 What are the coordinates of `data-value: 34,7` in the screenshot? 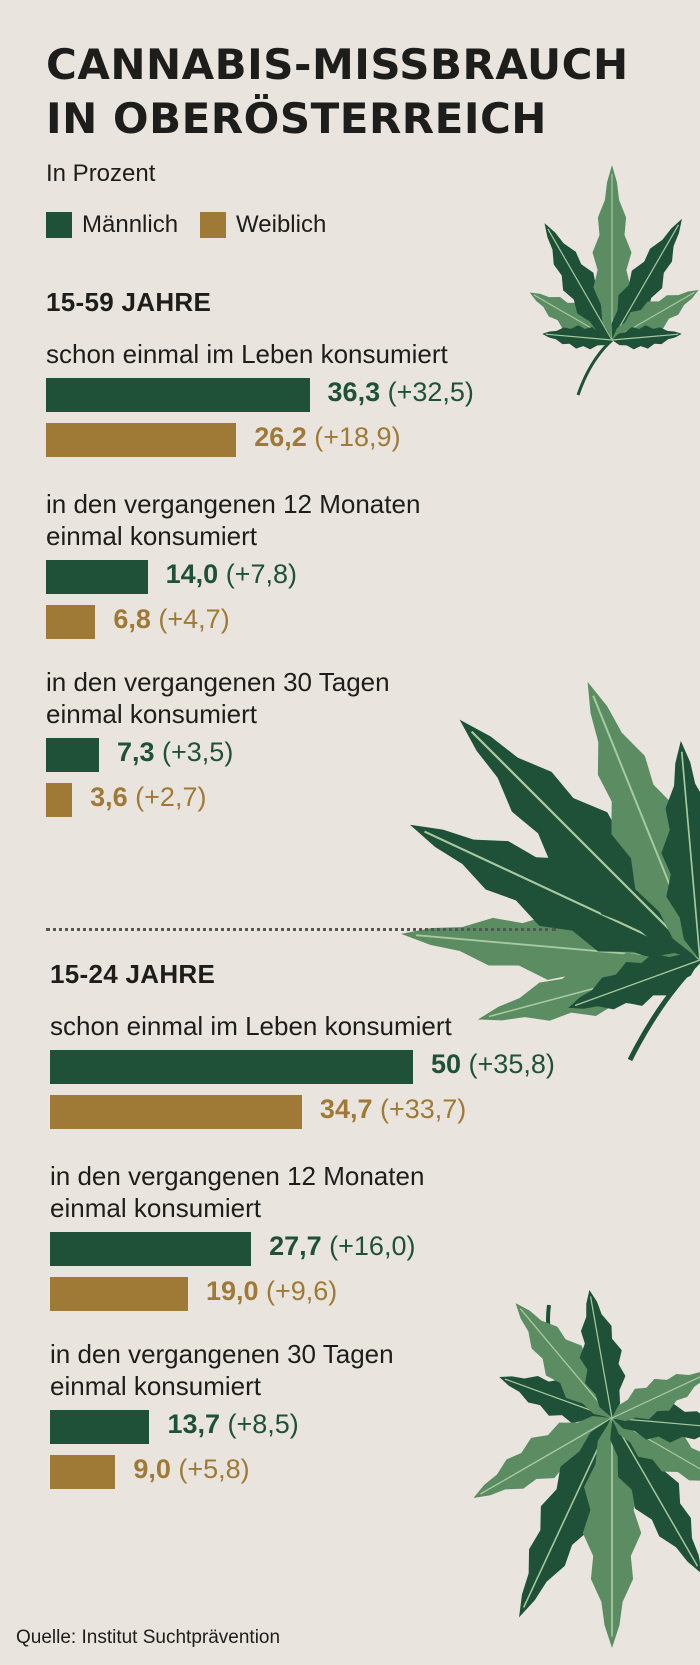 It's located at (346, 1109).